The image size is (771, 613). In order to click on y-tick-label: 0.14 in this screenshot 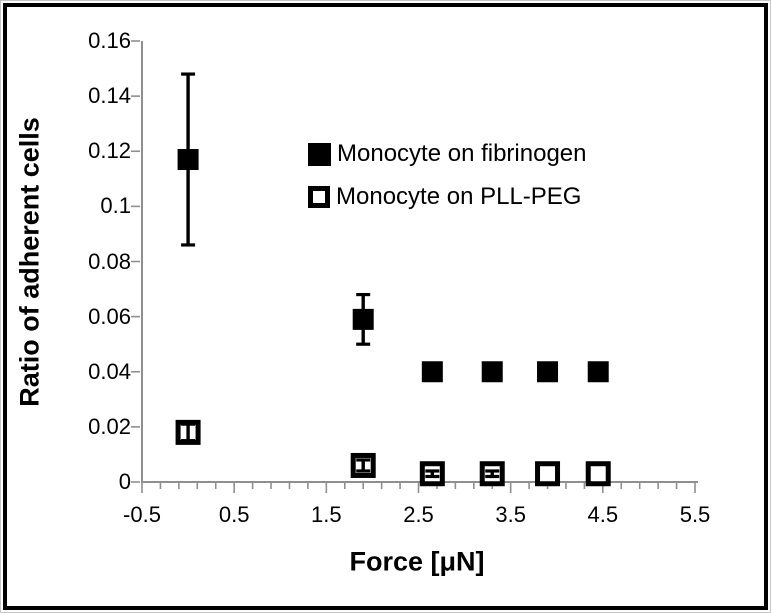, I will do `click(109, 96)`.